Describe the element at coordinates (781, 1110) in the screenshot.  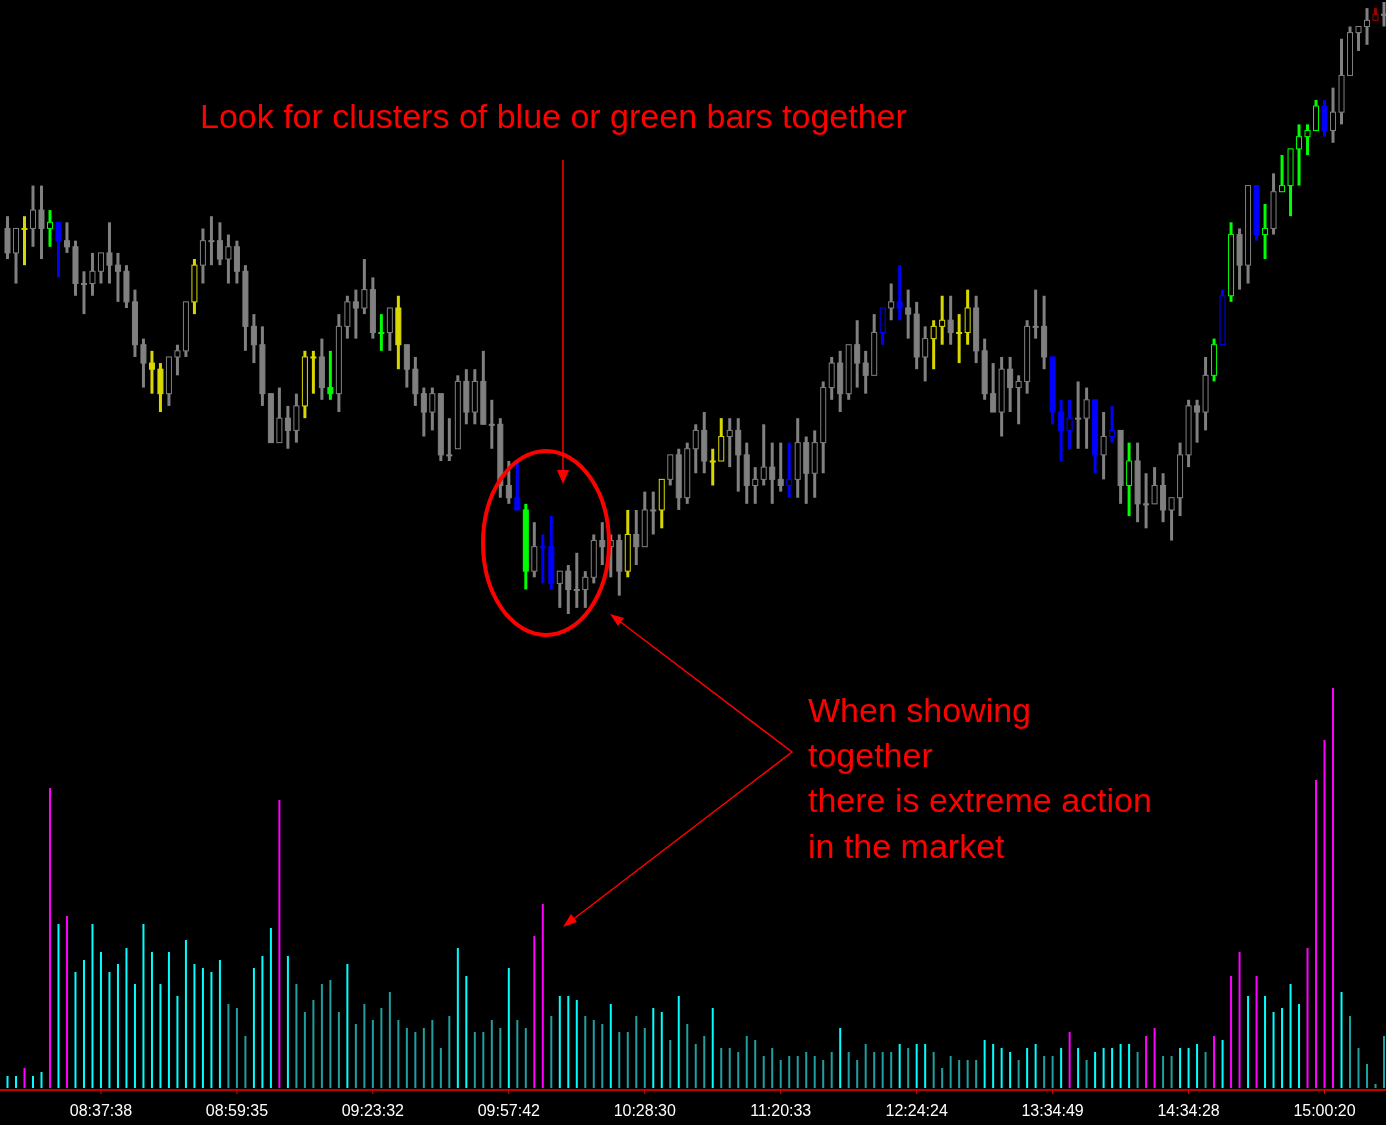
I see `x-tick-label: 11:20:33` at that location.